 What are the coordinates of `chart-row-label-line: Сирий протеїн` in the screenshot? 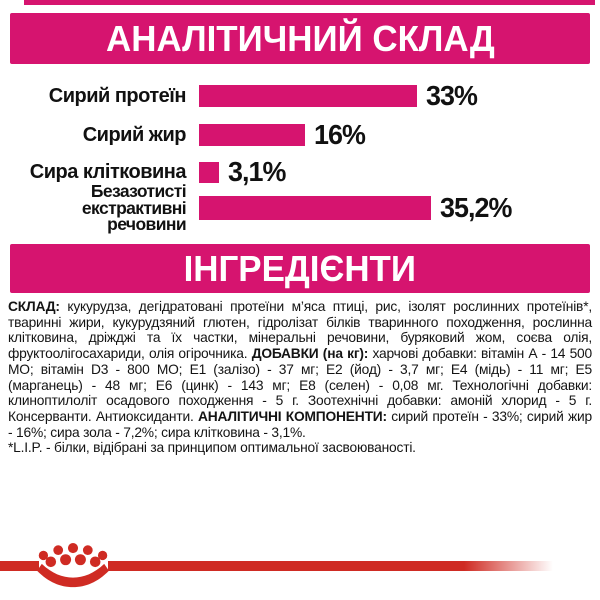 It's located at (117, 95).